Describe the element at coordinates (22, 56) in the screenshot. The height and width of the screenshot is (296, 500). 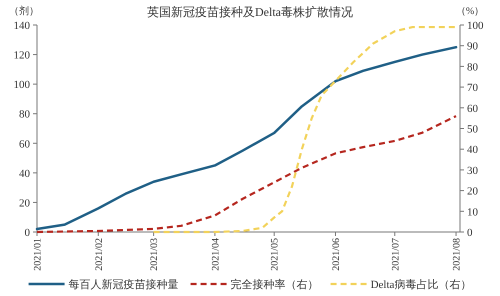
I see `y-tick-label: 120` at that location.